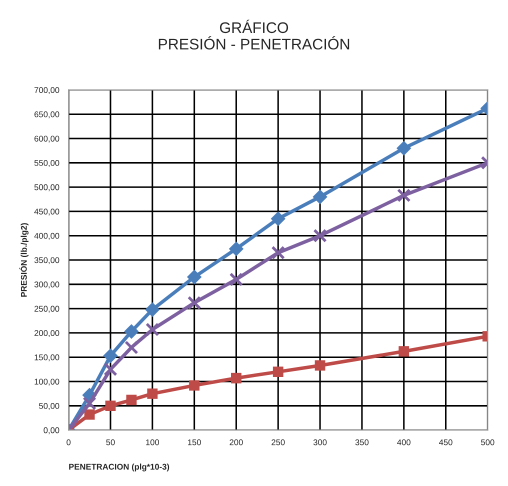  What do you see at coordinates (47, 382) in the screenshot?
I see `y-tick-label: 100,00` at bounding box center [47, 382].